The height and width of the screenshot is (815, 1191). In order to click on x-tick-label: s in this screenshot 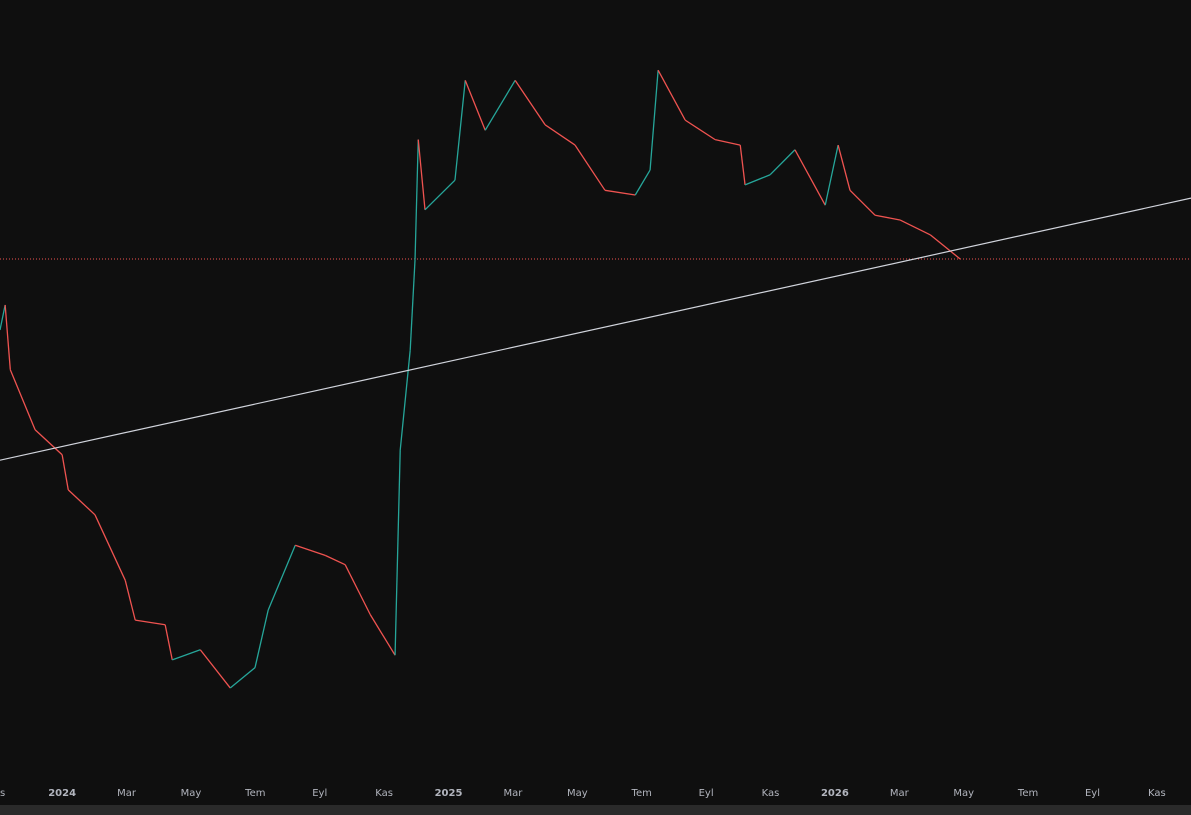, I will do `click(2, 793)`.